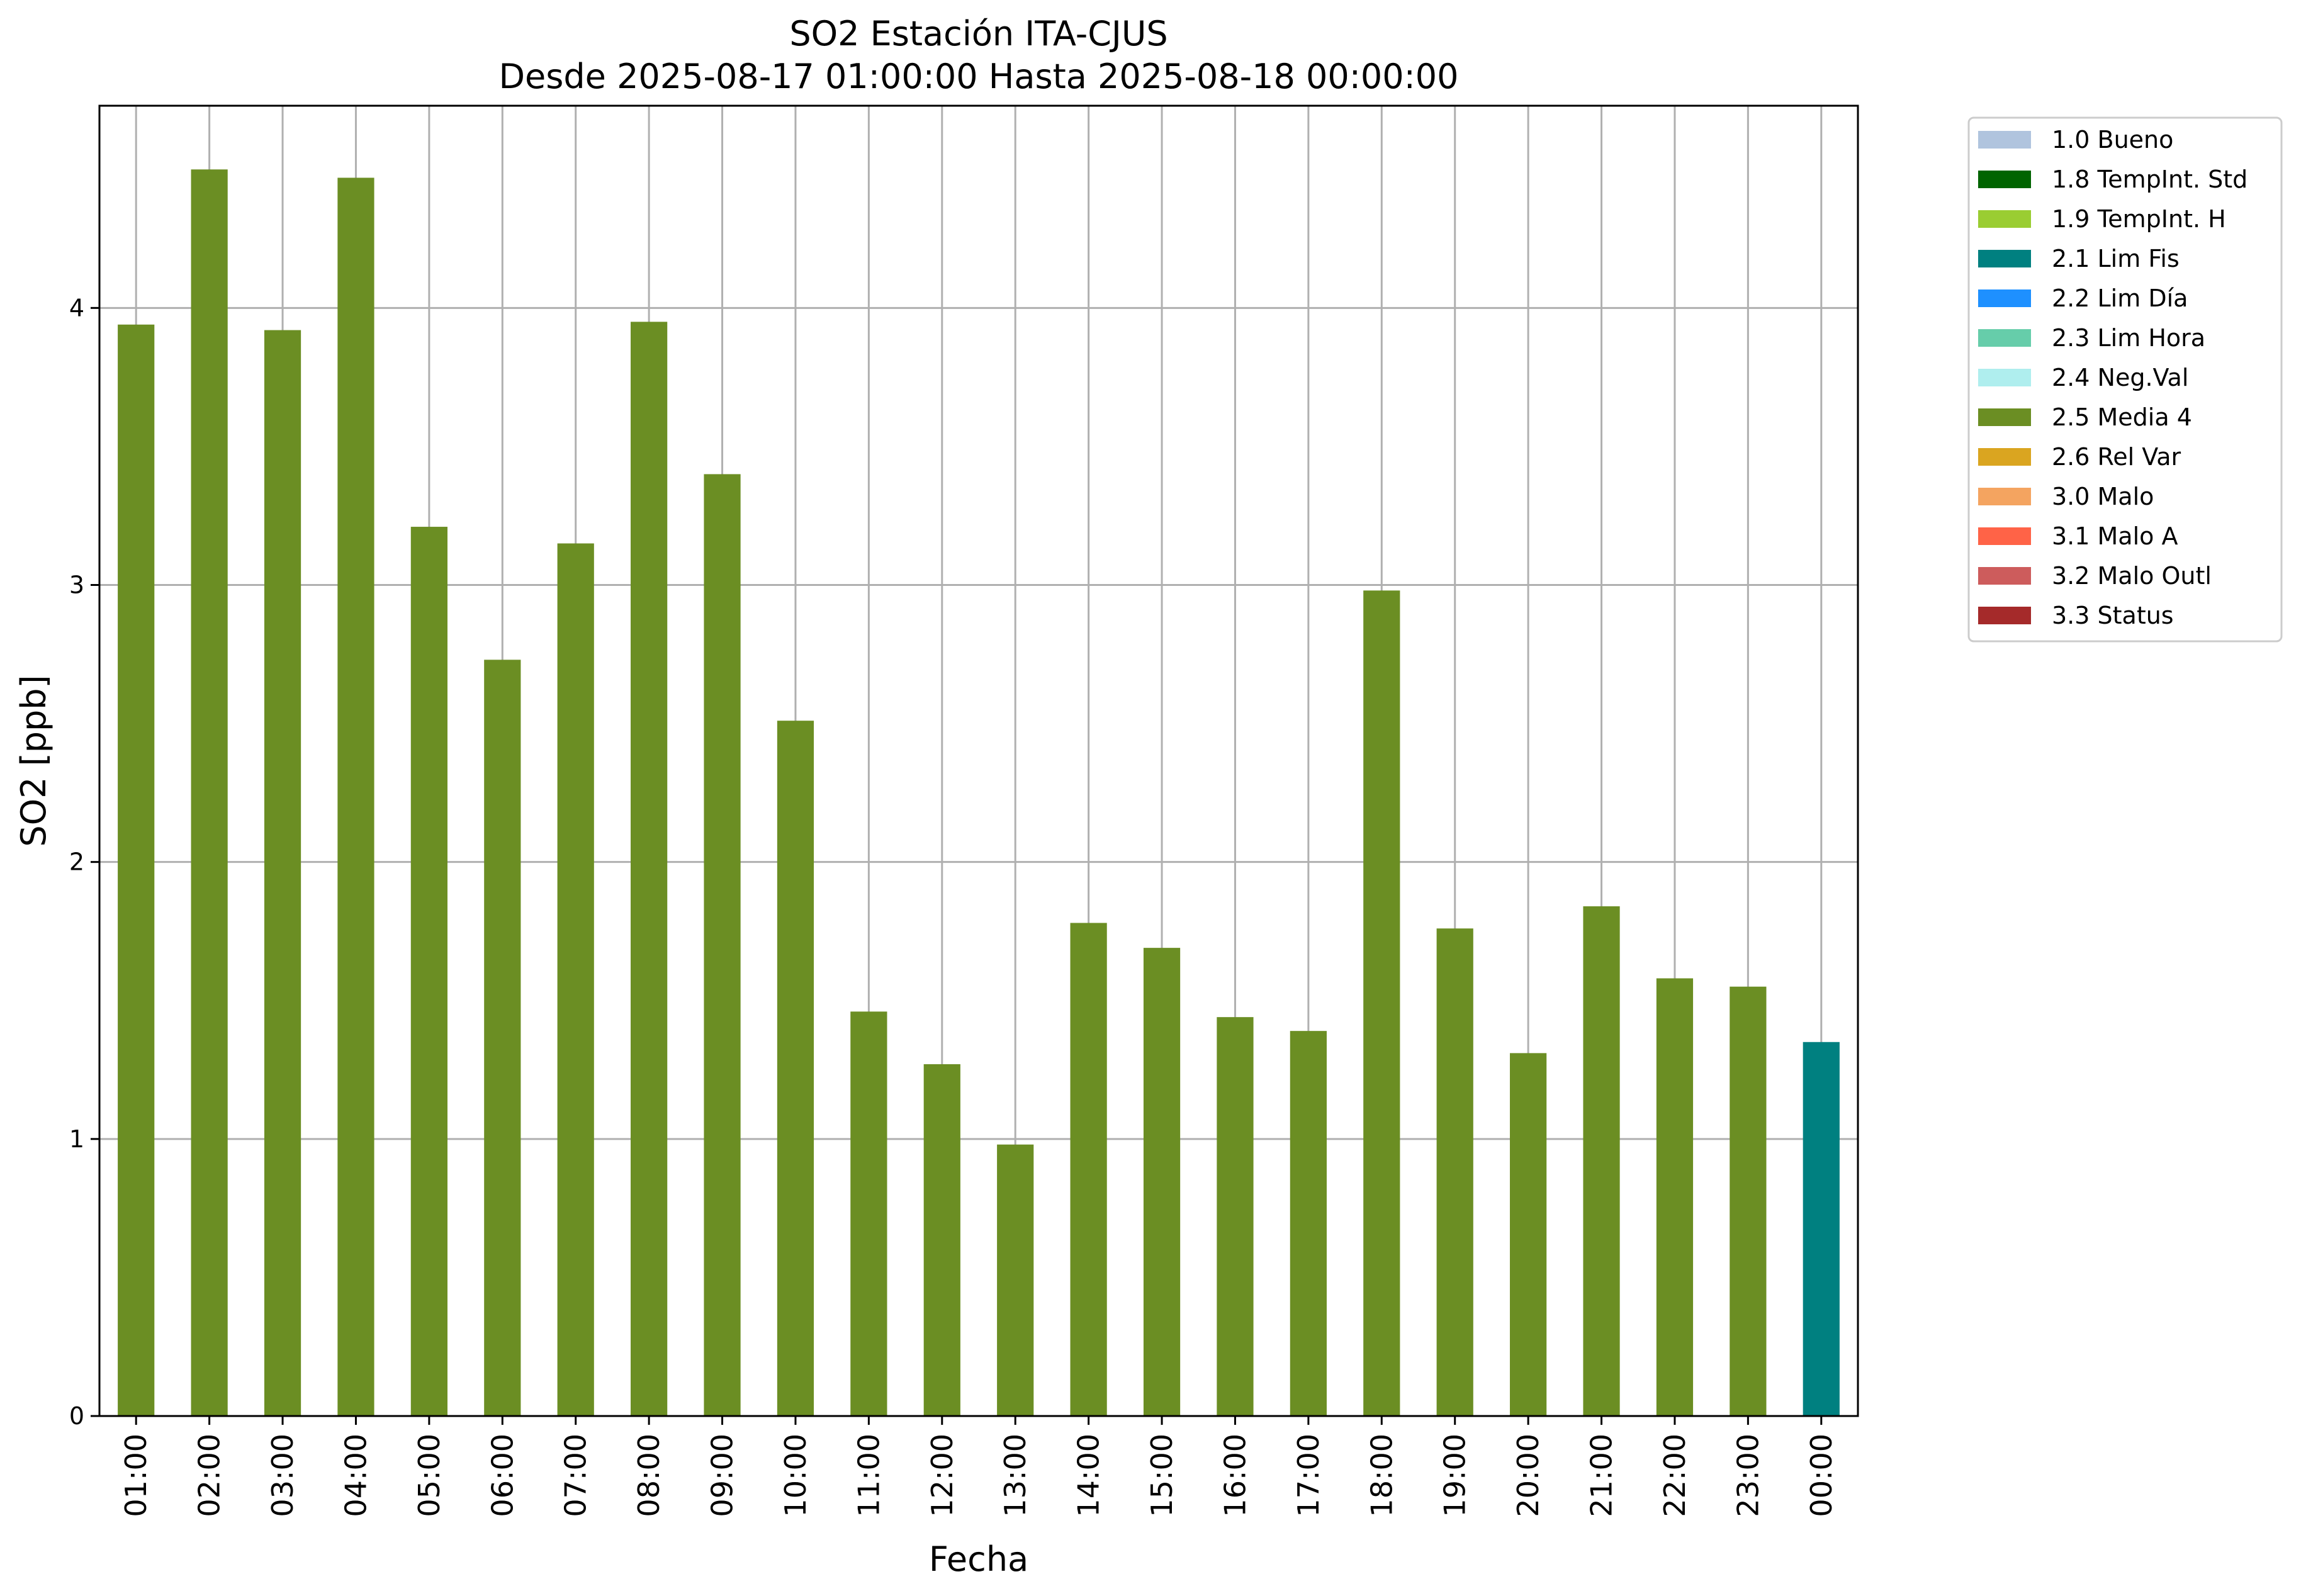 This screenshot has width=2301, height=1596. I want to click on x-tick-label: 18:00, so click(1381, 1475).